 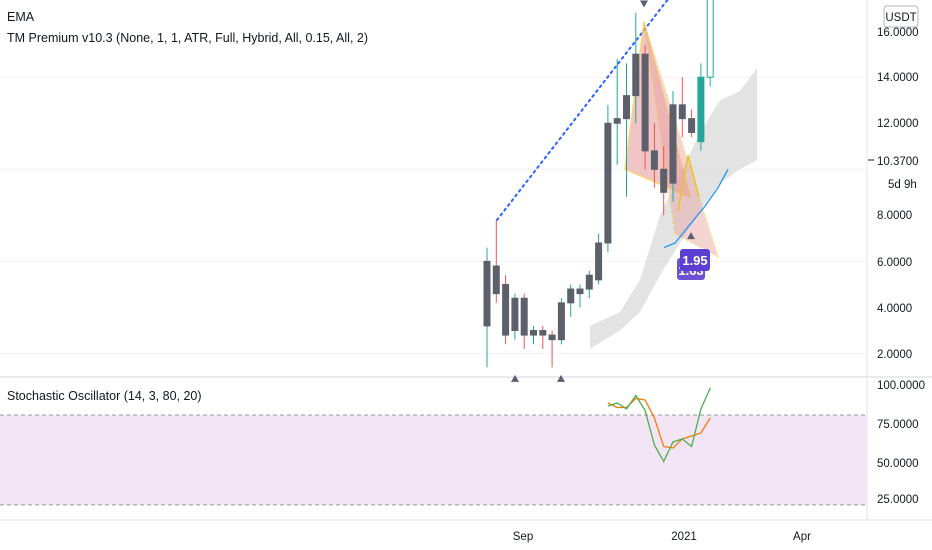 I want to click on price-tick-12: 12.0000, so click(x=898, y=124).